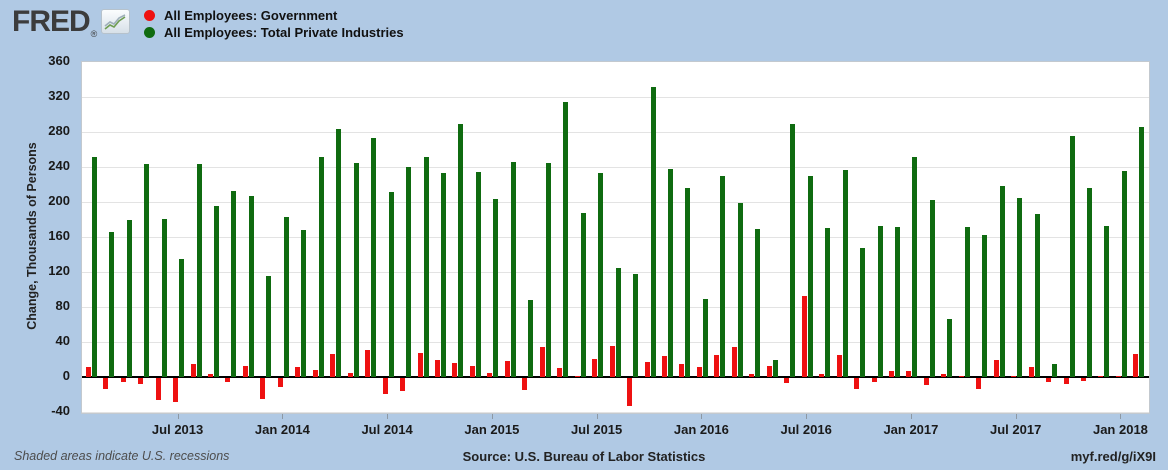 This screenshot has height=470, width=1168. What do you see at coordinates (1113, 456) in the screenshot?
I see `short-url-link: myf.red/g/iX9I` at bounding box center [1113, 456].